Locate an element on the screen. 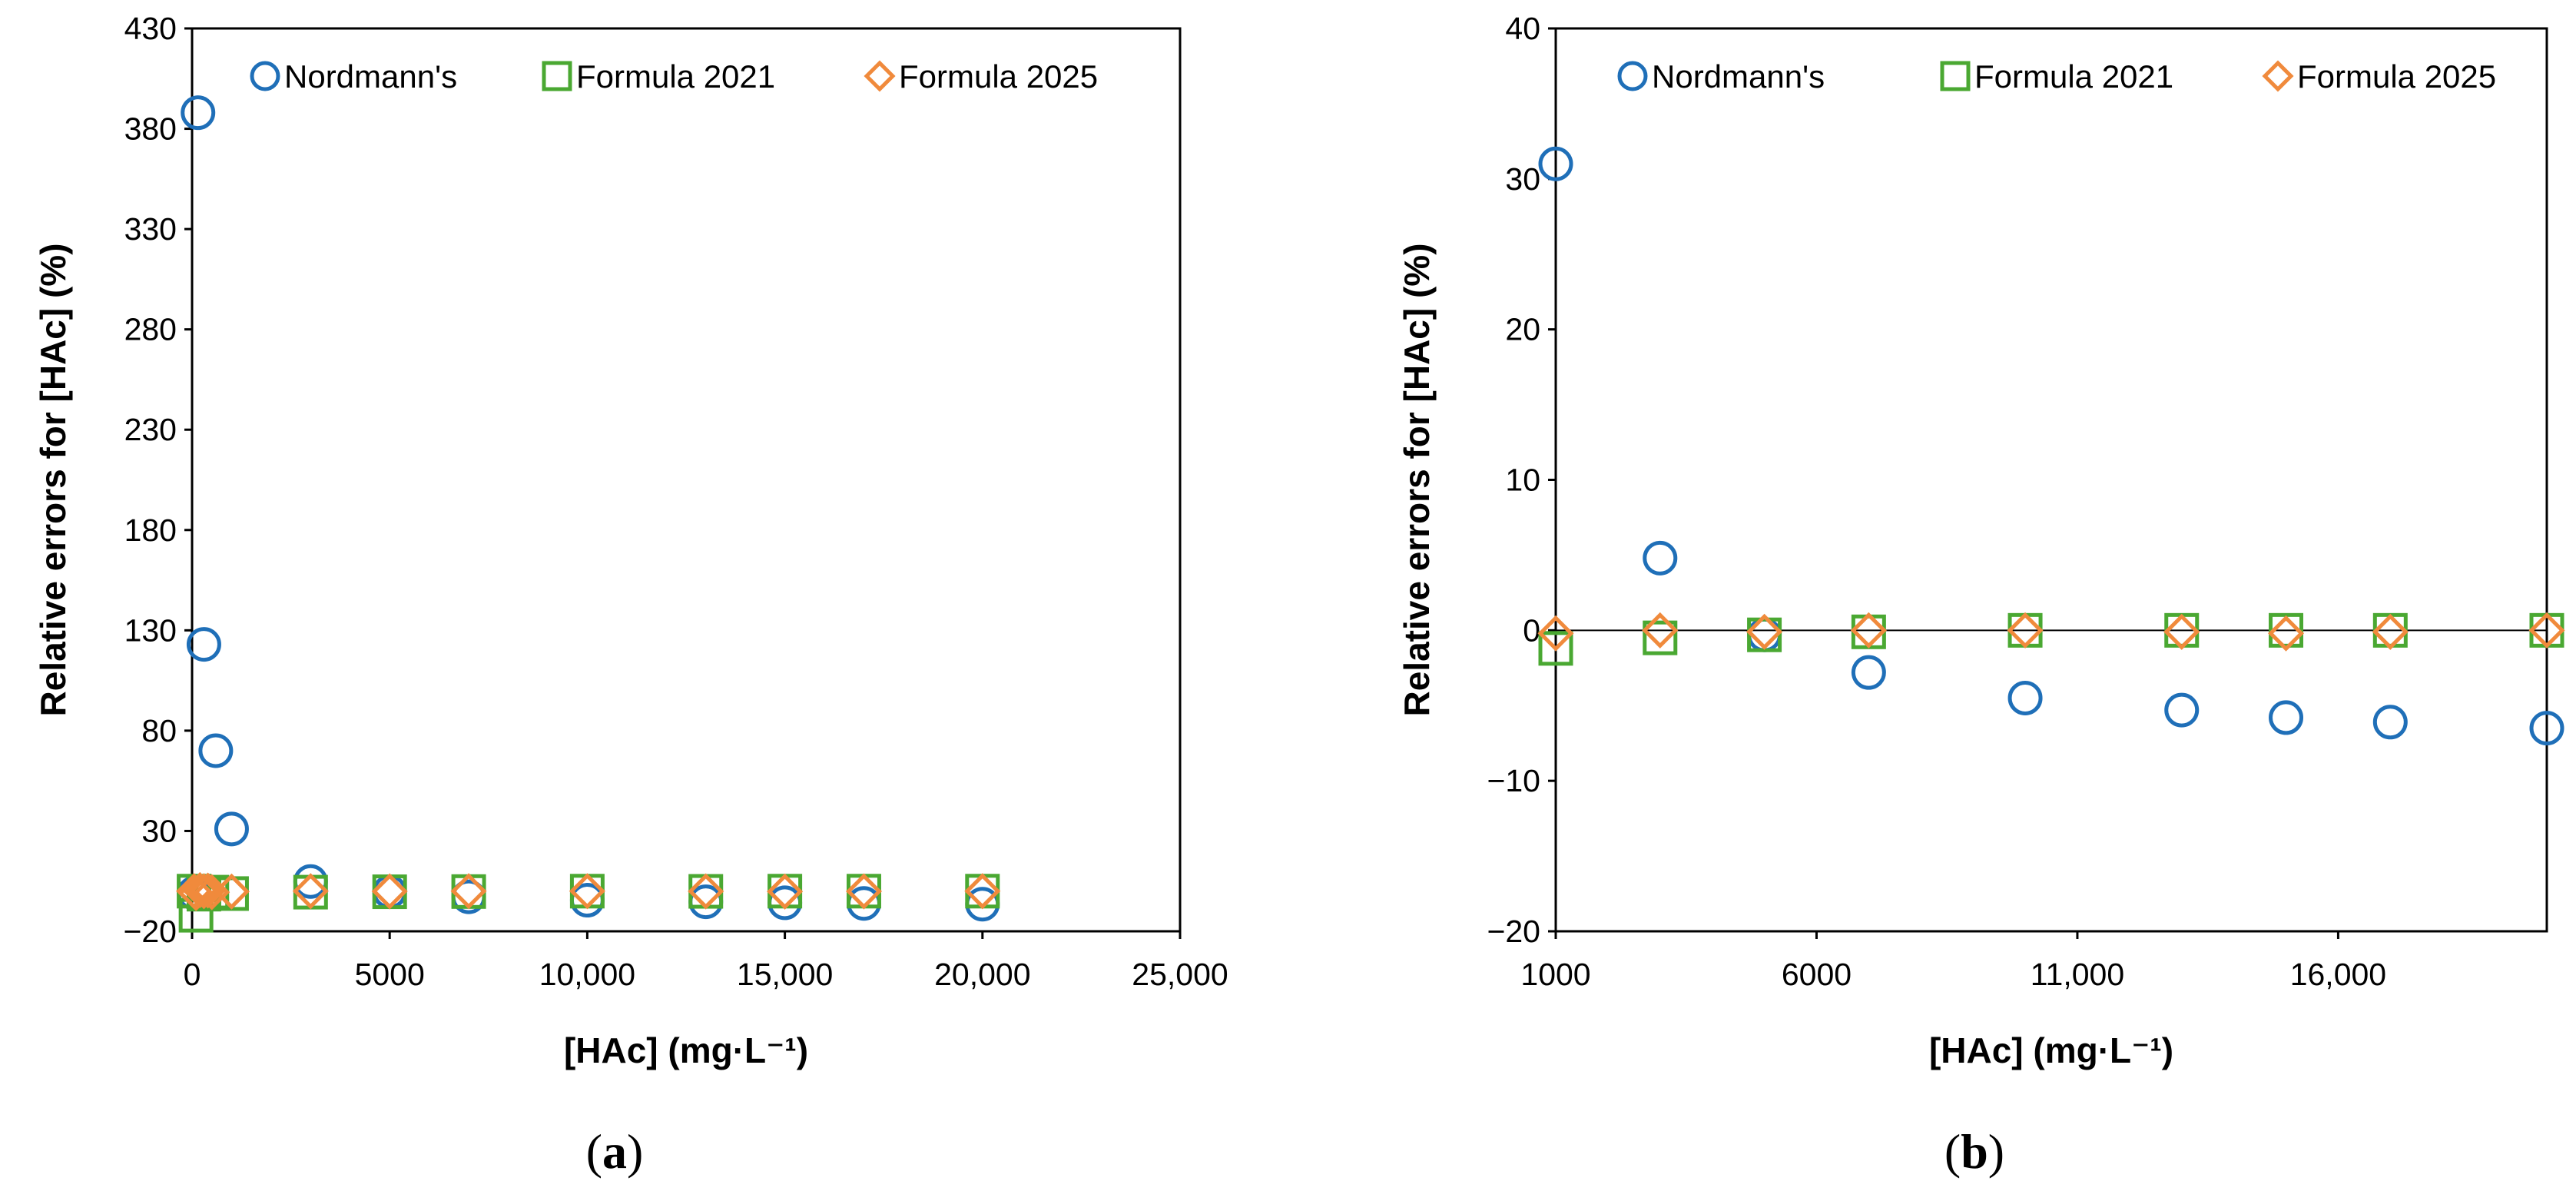 The image size is (2576, 1191). x-tick-label: 20,000 is located at coordinates (982, 975).